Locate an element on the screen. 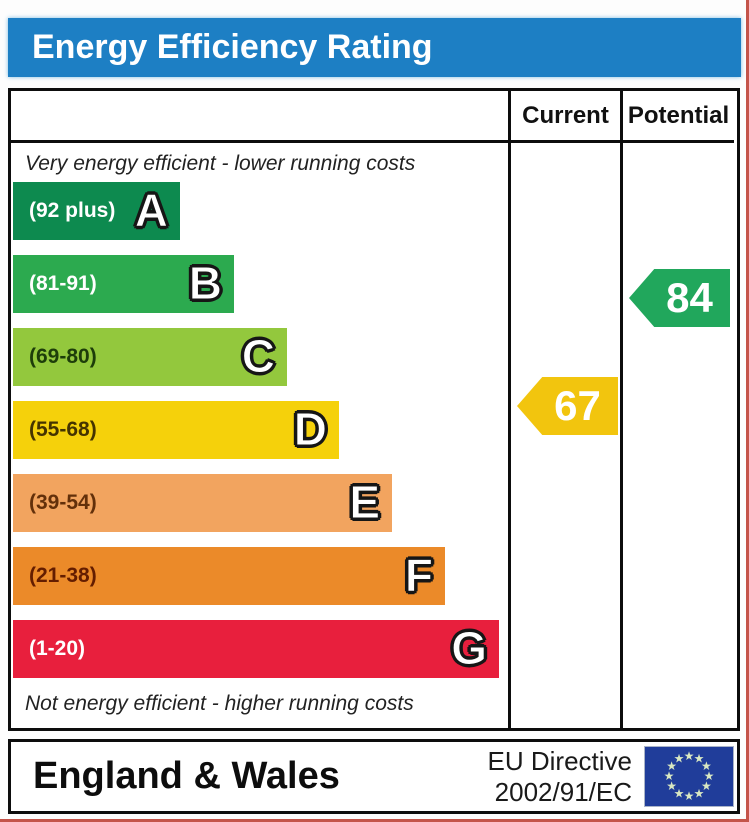 The image size is (749, 822). potential-rating-value: 84 is located at coordinates (689, 297).